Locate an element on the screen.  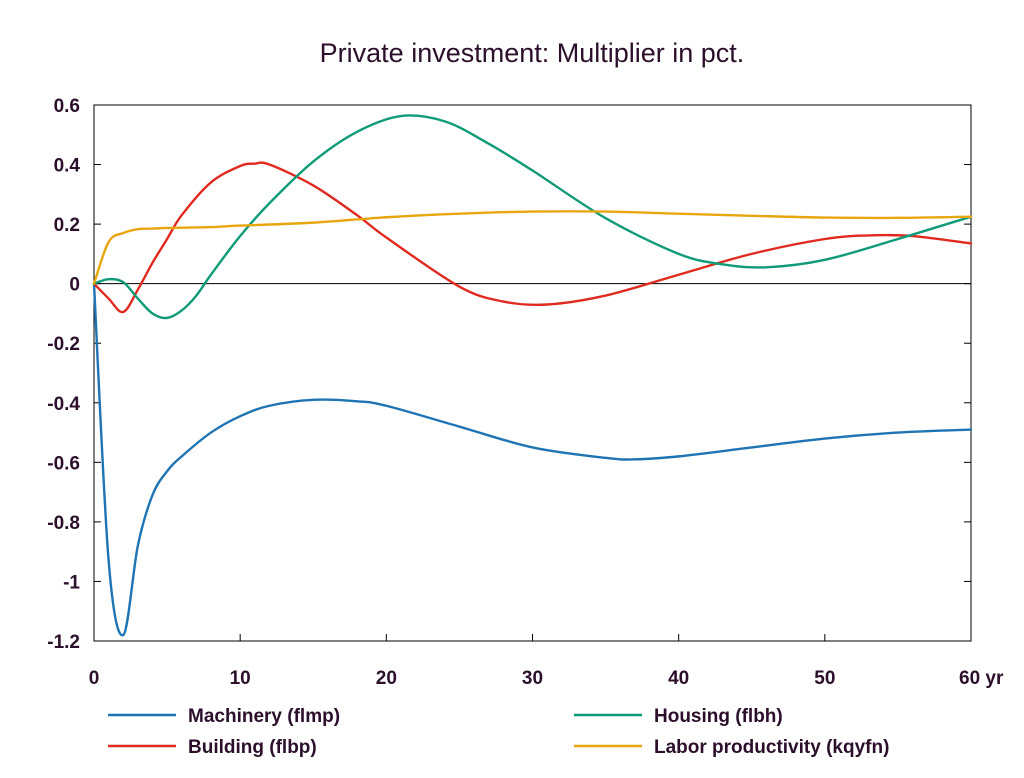
y-tick-label: 0.4 is located at coordinates (67, 166).